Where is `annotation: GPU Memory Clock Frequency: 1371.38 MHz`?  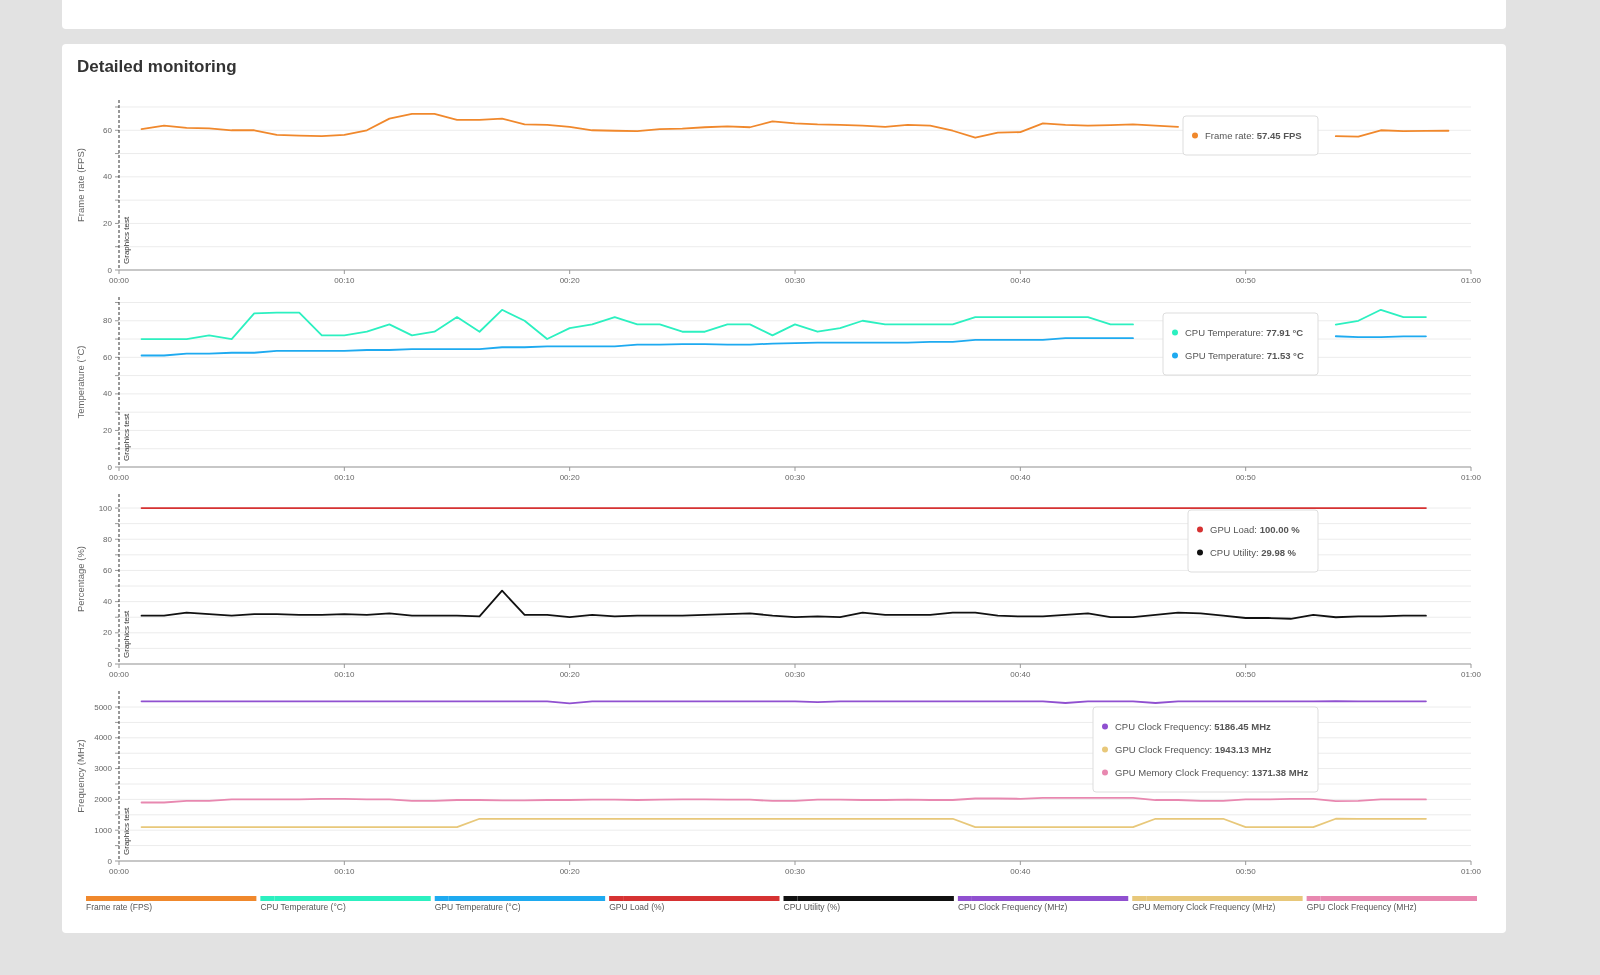 annotation: GPU Memory Clock Frequency: 1371.38 MHz is located at coordinates (1212, 772).